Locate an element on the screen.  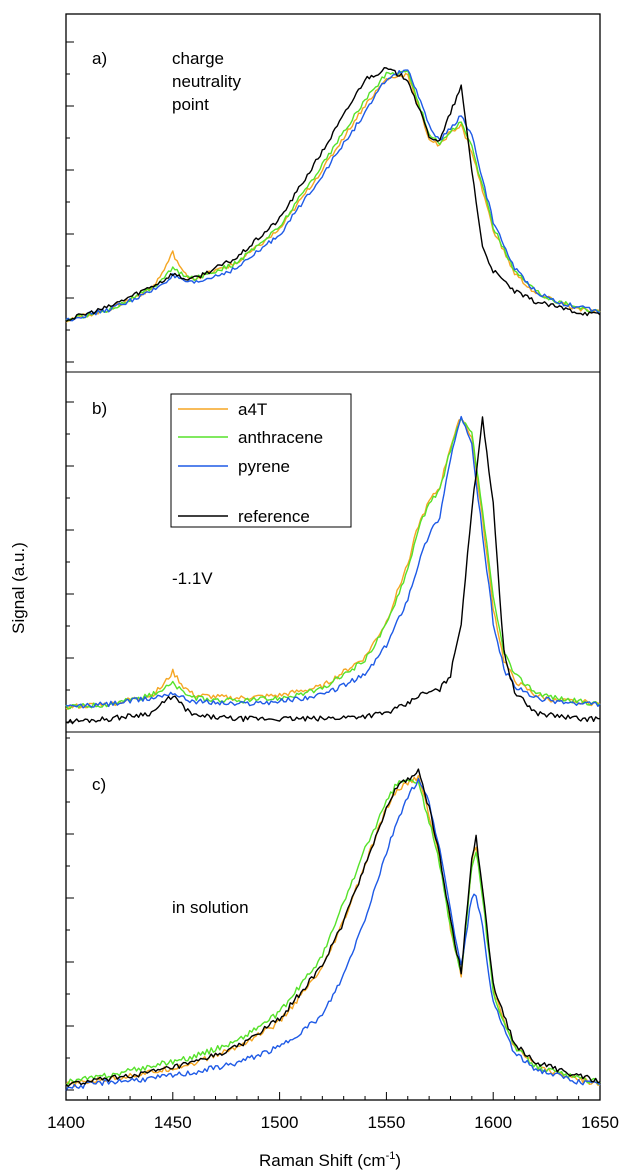
x-axis-label-tail: ) is located at coordinates (398, 1160).